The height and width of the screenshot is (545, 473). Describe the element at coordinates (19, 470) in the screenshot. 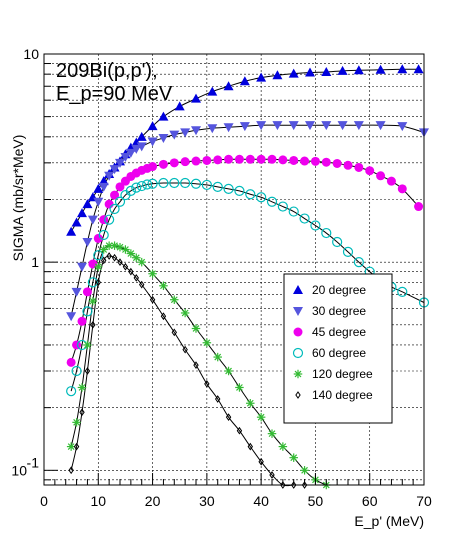

I see `y-tick-label: 10` at that location.